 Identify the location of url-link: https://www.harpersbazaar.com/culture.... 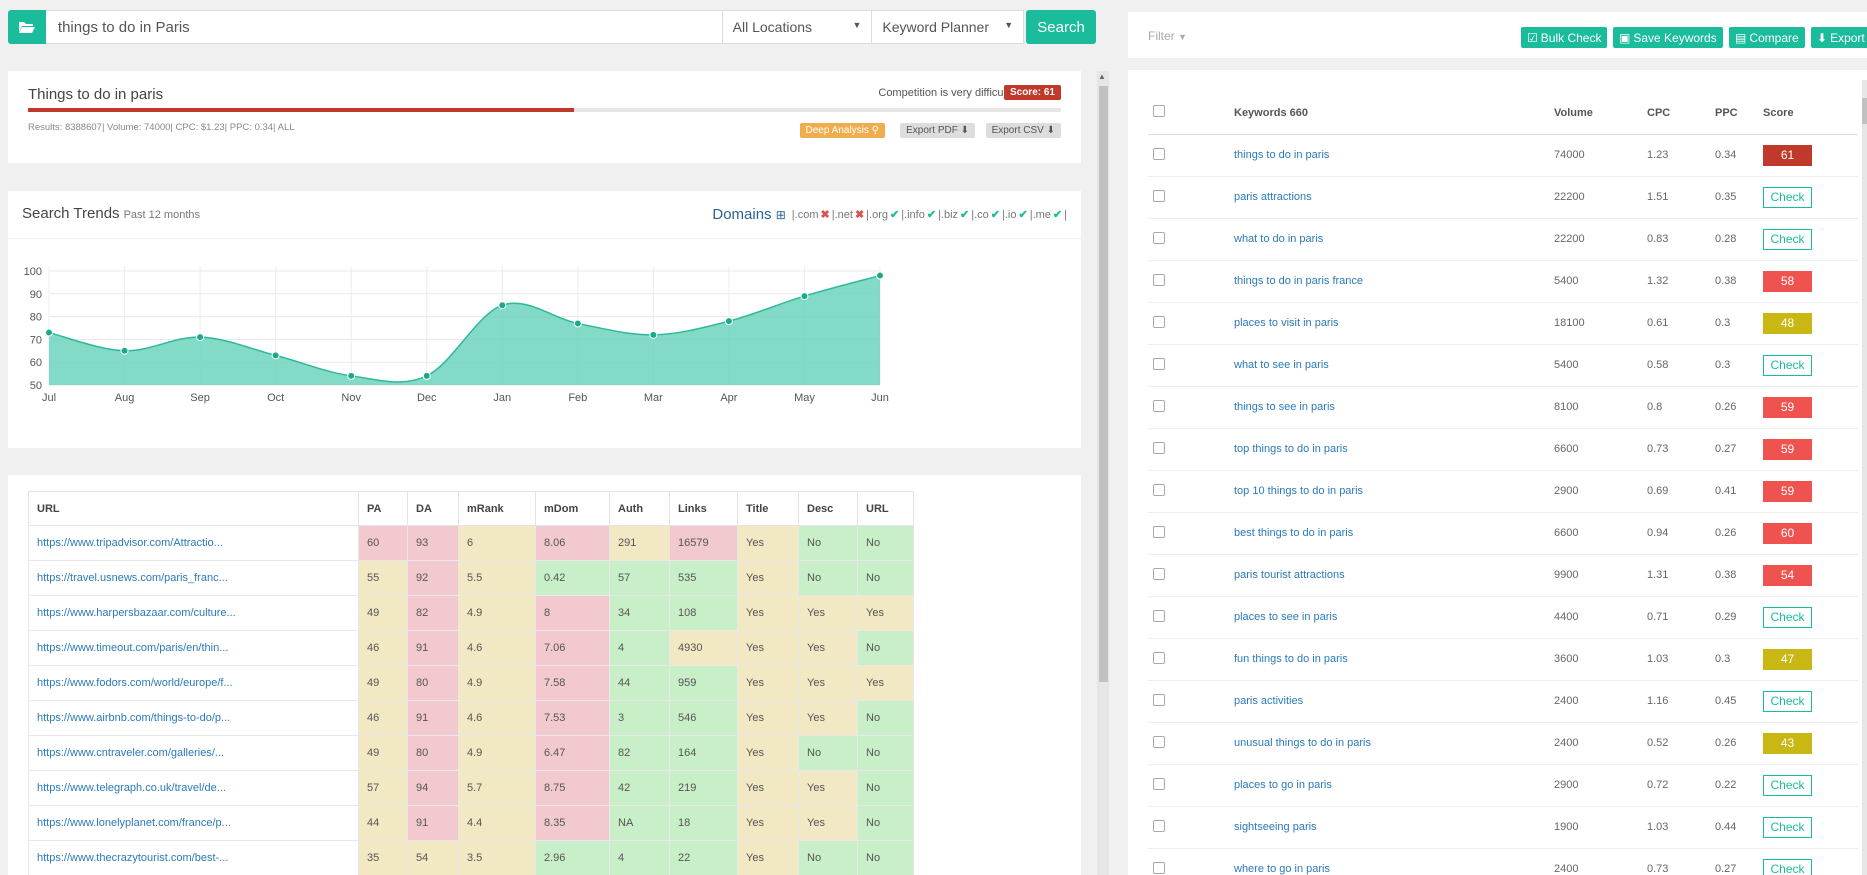
(193, 613).